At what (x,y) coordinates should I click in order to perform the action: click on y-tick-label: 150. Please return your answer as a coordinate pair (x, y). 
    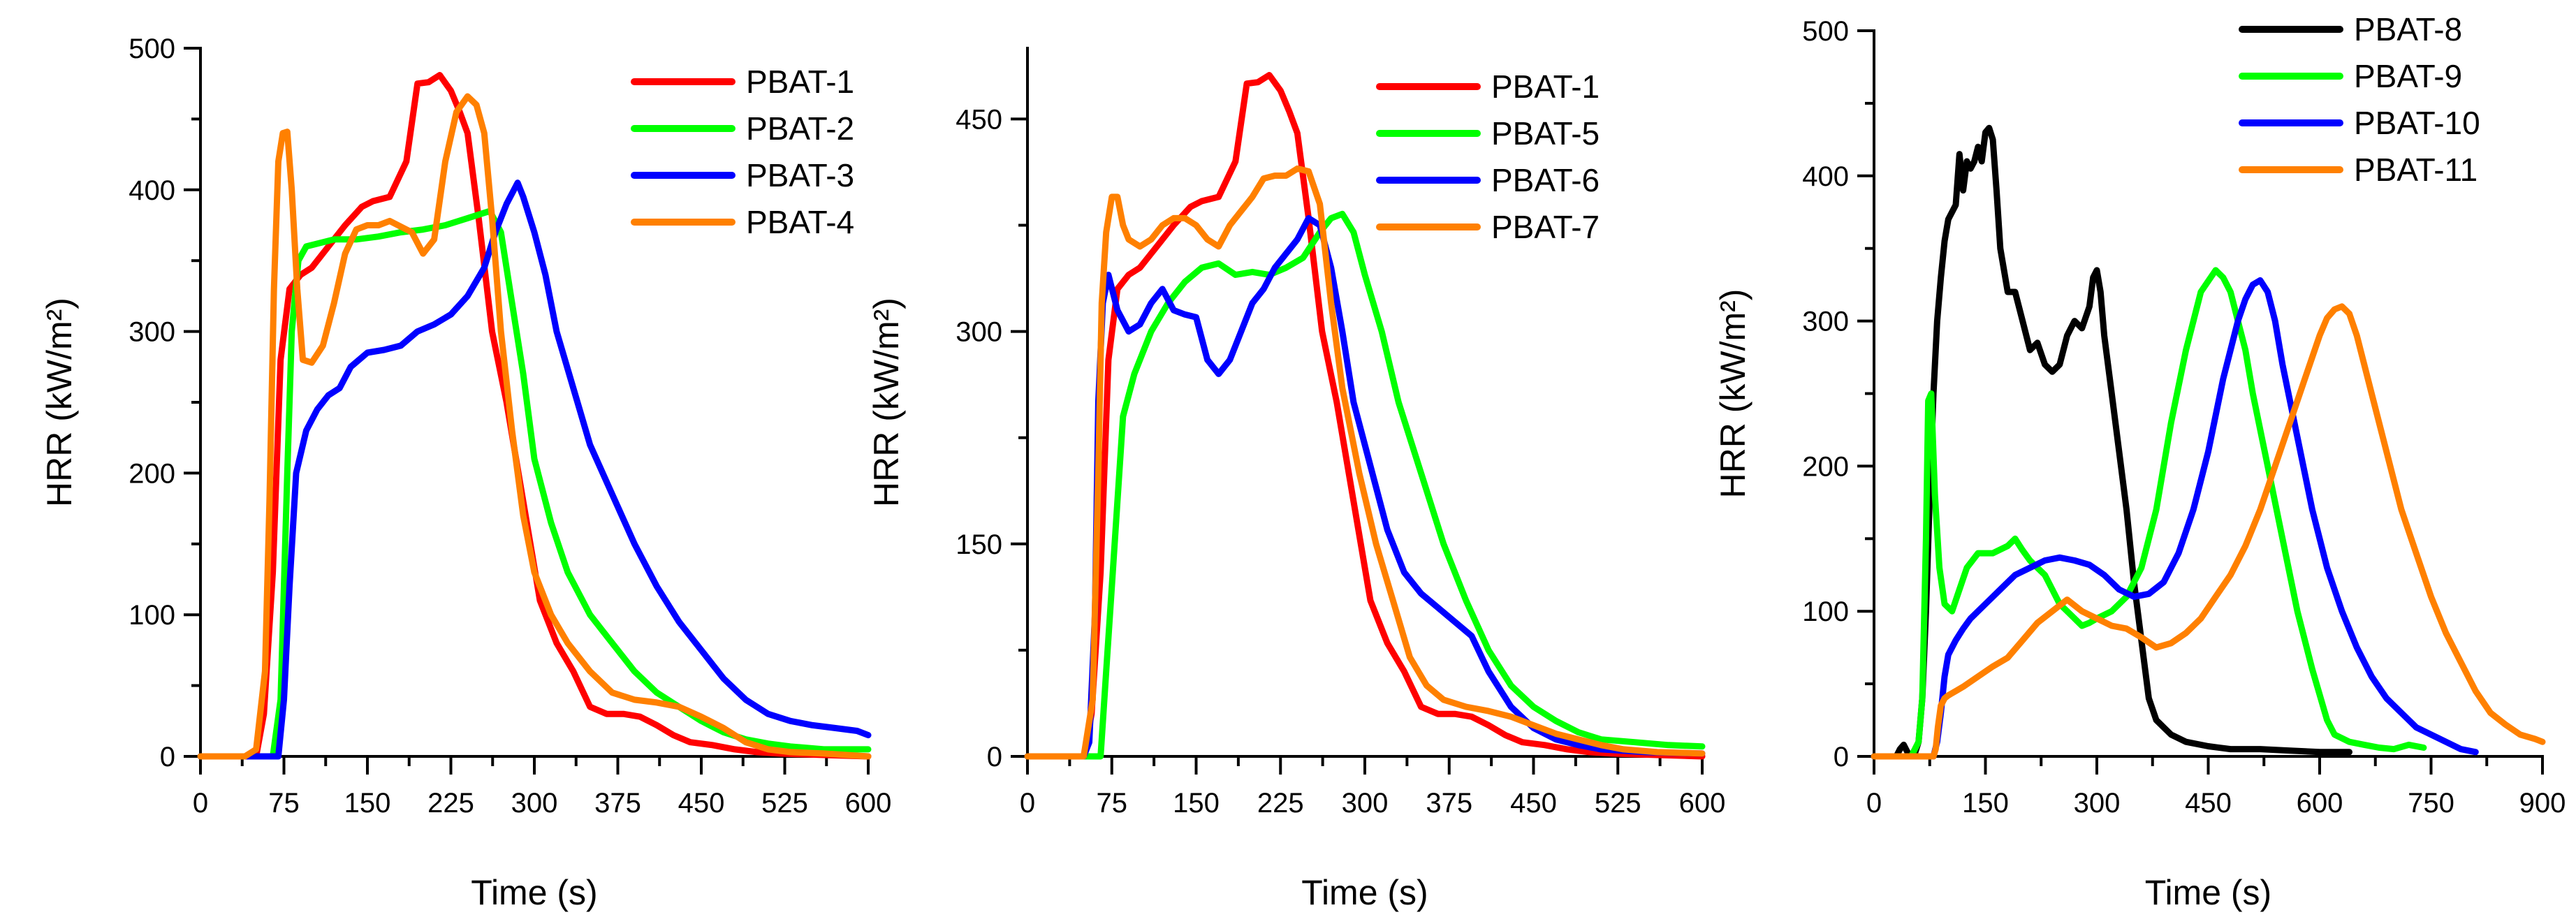
    Looking at the image, I should click on (979, 544).